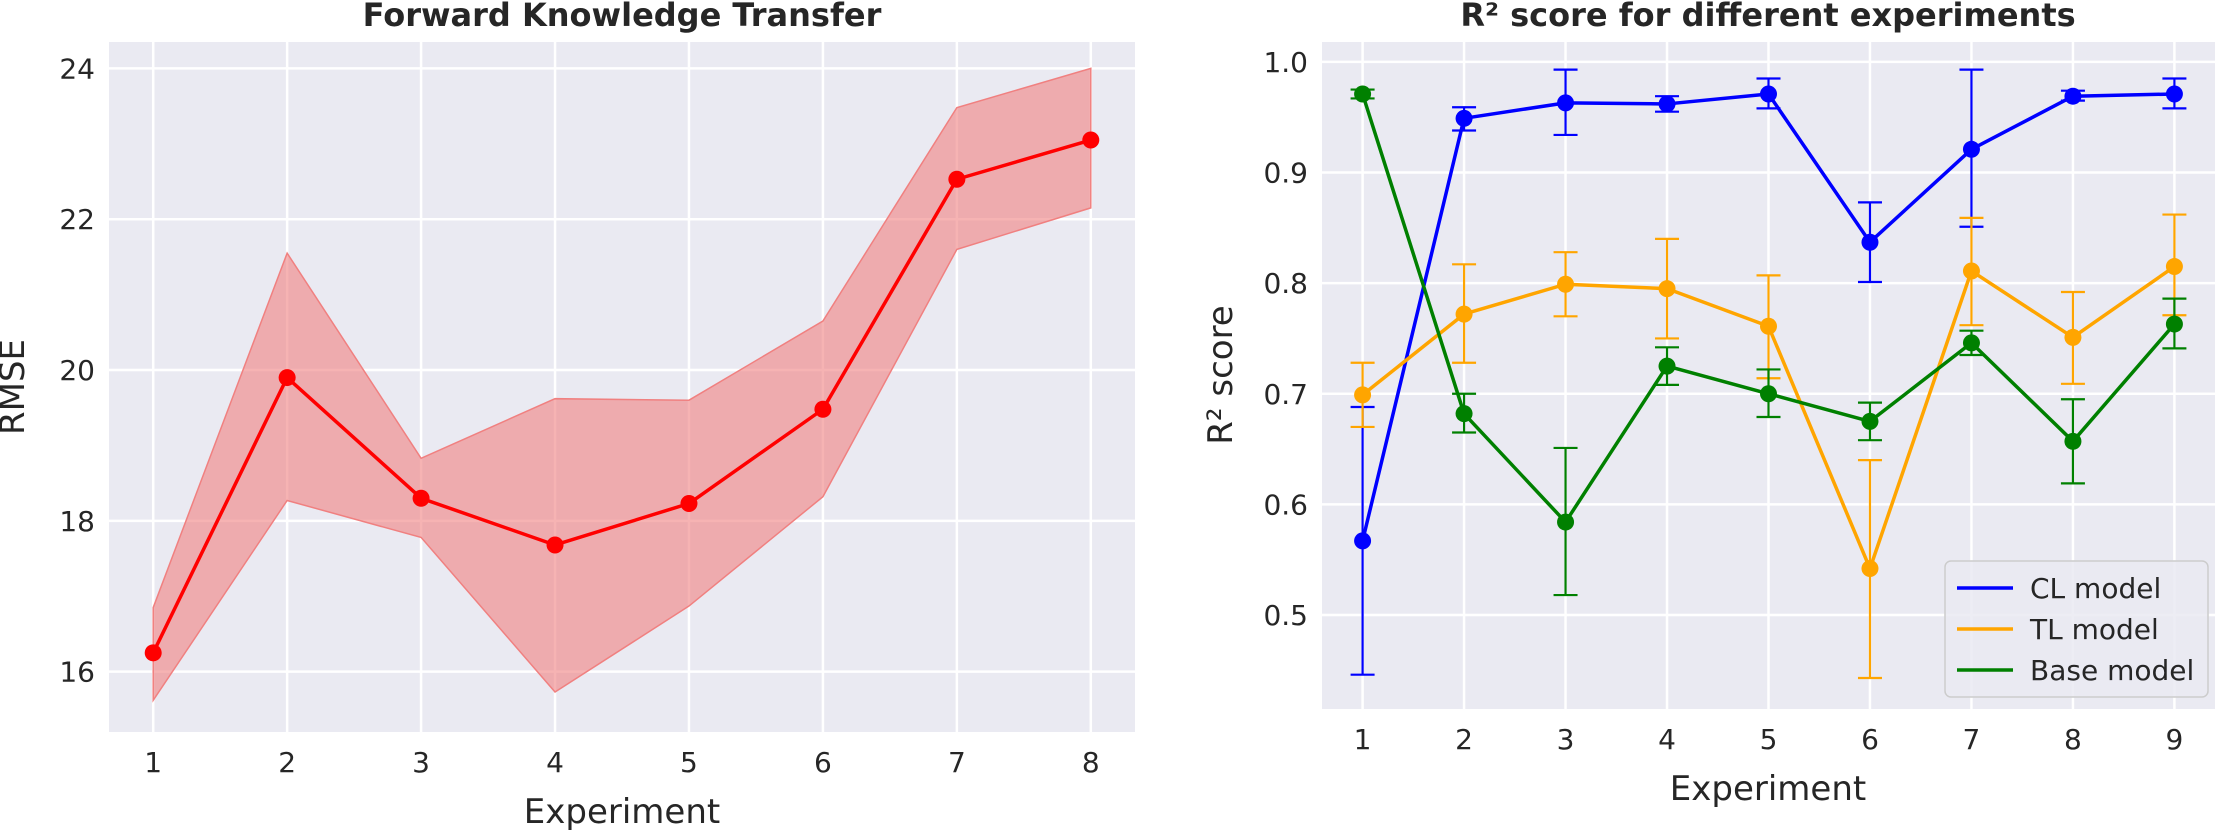  What do you see at coordinates (2095, 588) in the screenshot?
I see `legend-label-cl: CL model` at bounding box center [2095, 588].